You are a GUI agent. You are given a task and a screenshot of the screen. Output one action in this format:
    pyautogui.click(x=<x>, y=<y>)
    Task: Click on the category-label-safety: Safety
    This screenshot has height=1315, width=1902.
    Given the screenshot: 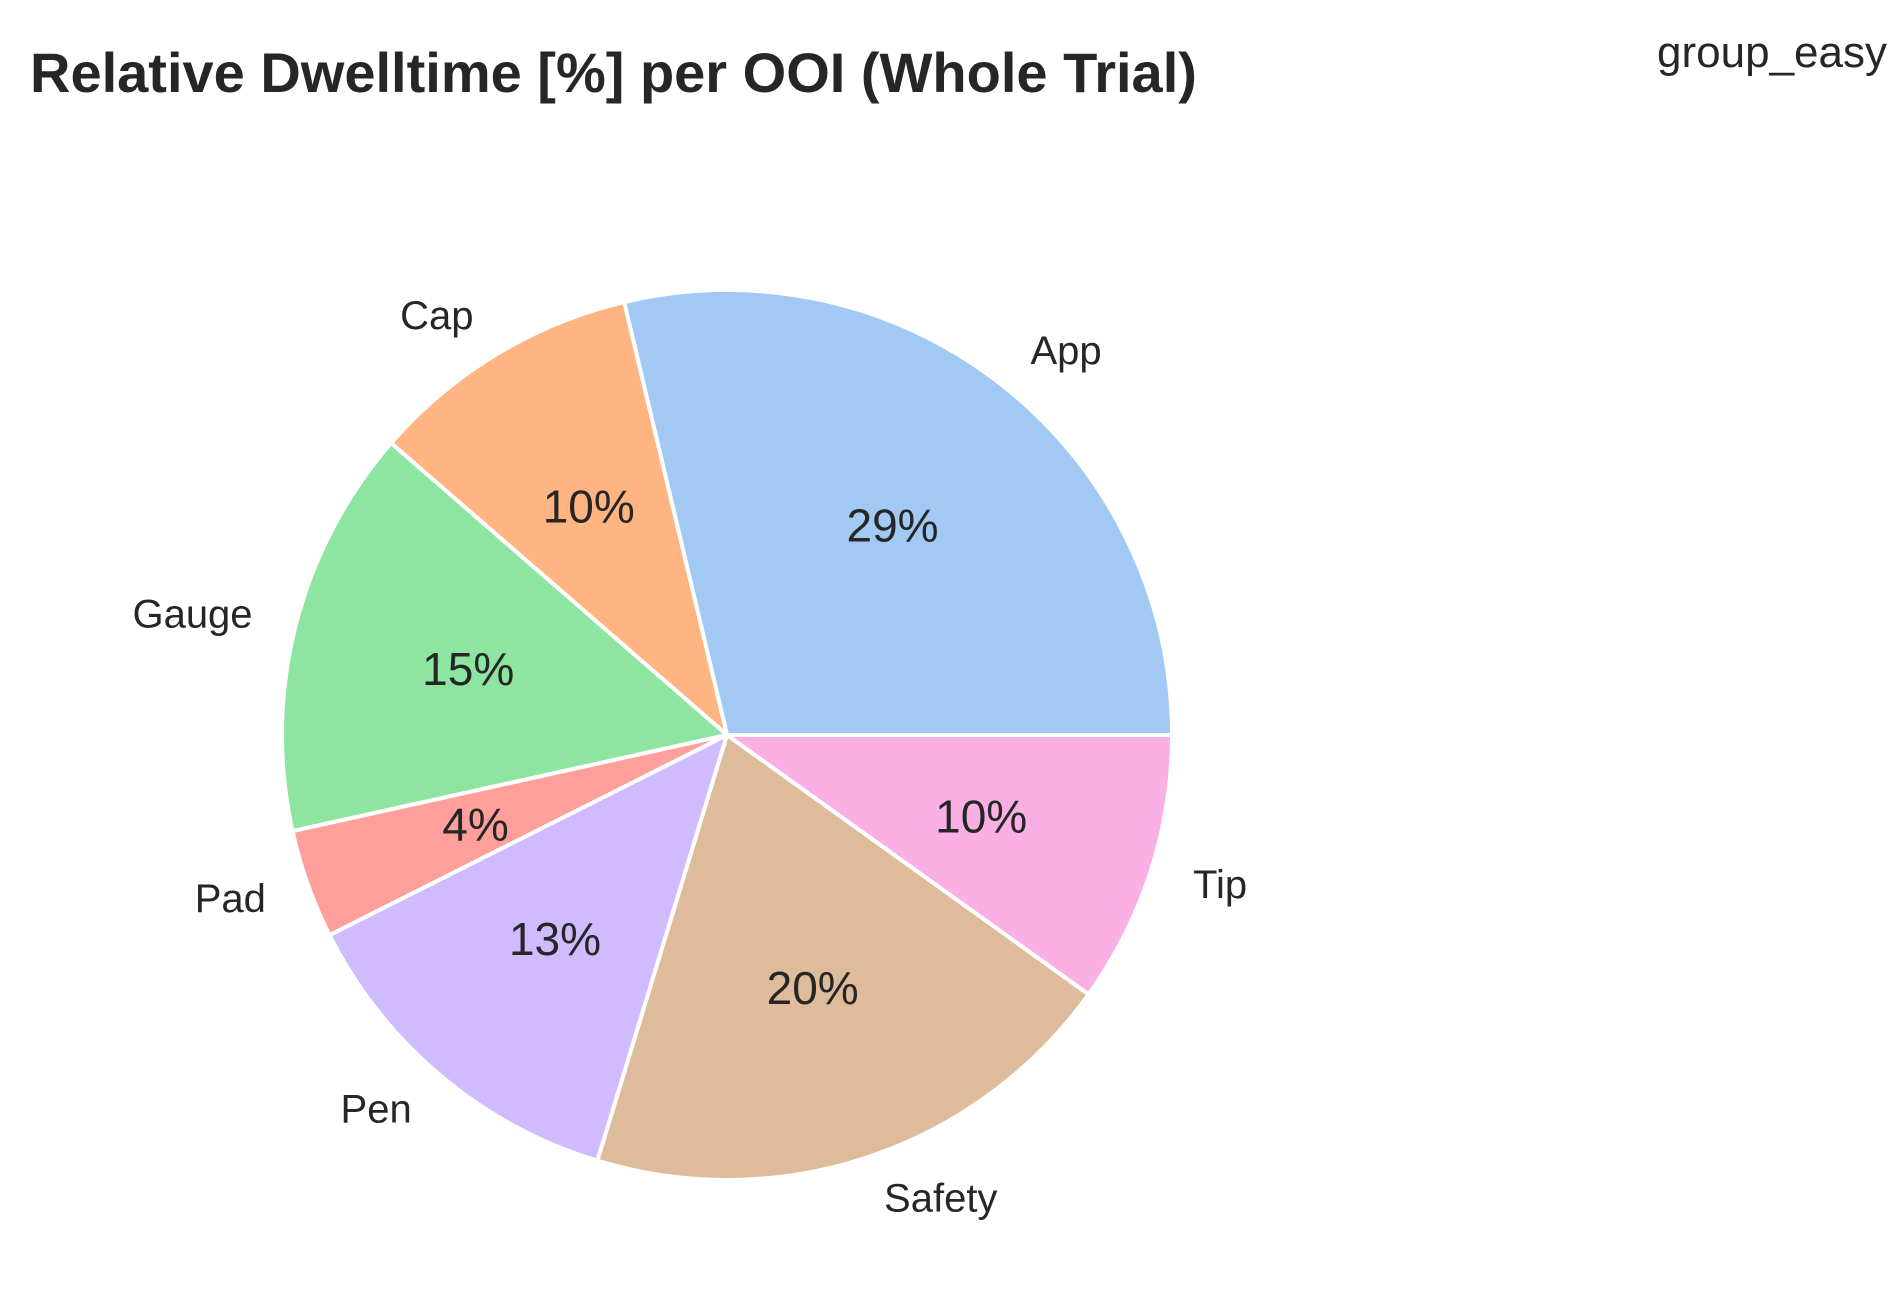 What is the action you would take?
    pyautogui.click(x=940, y=1199)
    